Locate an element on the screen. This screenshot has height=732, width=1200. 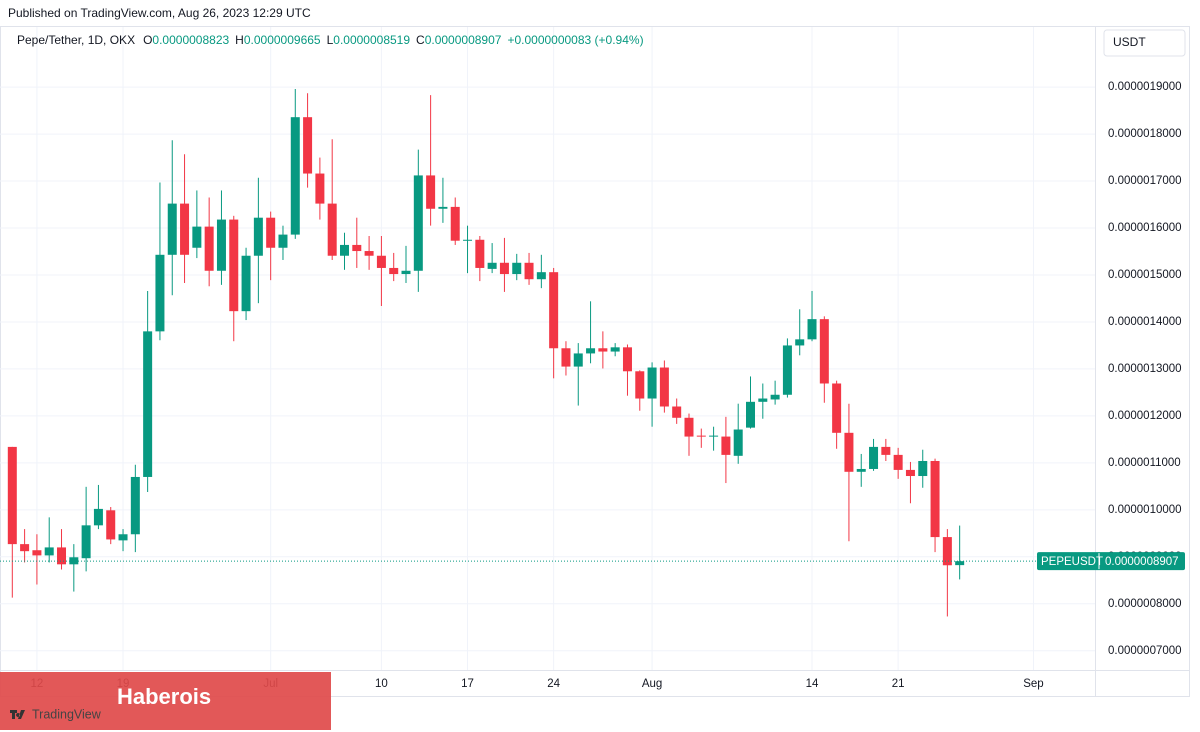
brand: TradingView is located at coordinates (67, 714).